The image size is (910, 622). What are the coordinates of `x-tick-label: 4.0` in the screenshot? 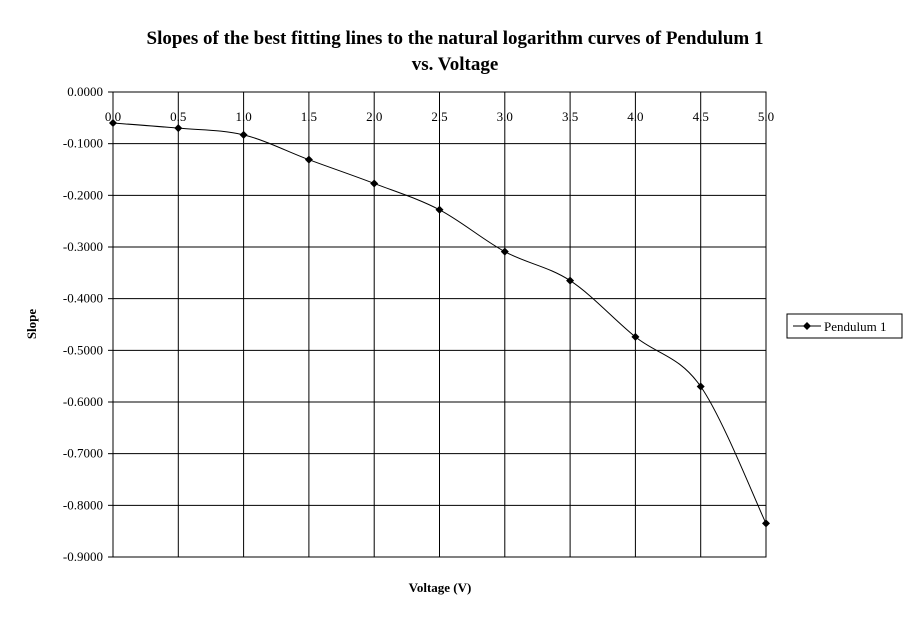 It's located at (635, 116).